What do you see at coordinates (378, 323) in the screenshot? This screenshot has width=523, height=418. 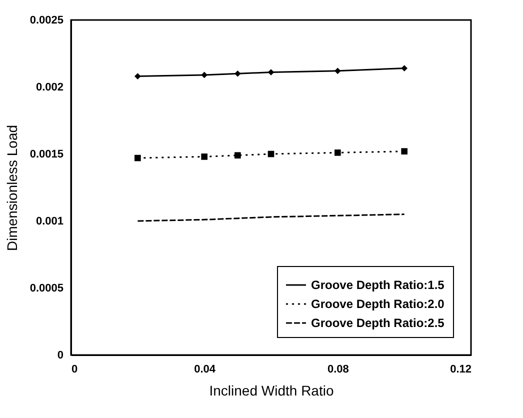 I see `legend-label: Groove Depth Ratio:2.5` at bounding box center [378, 323].